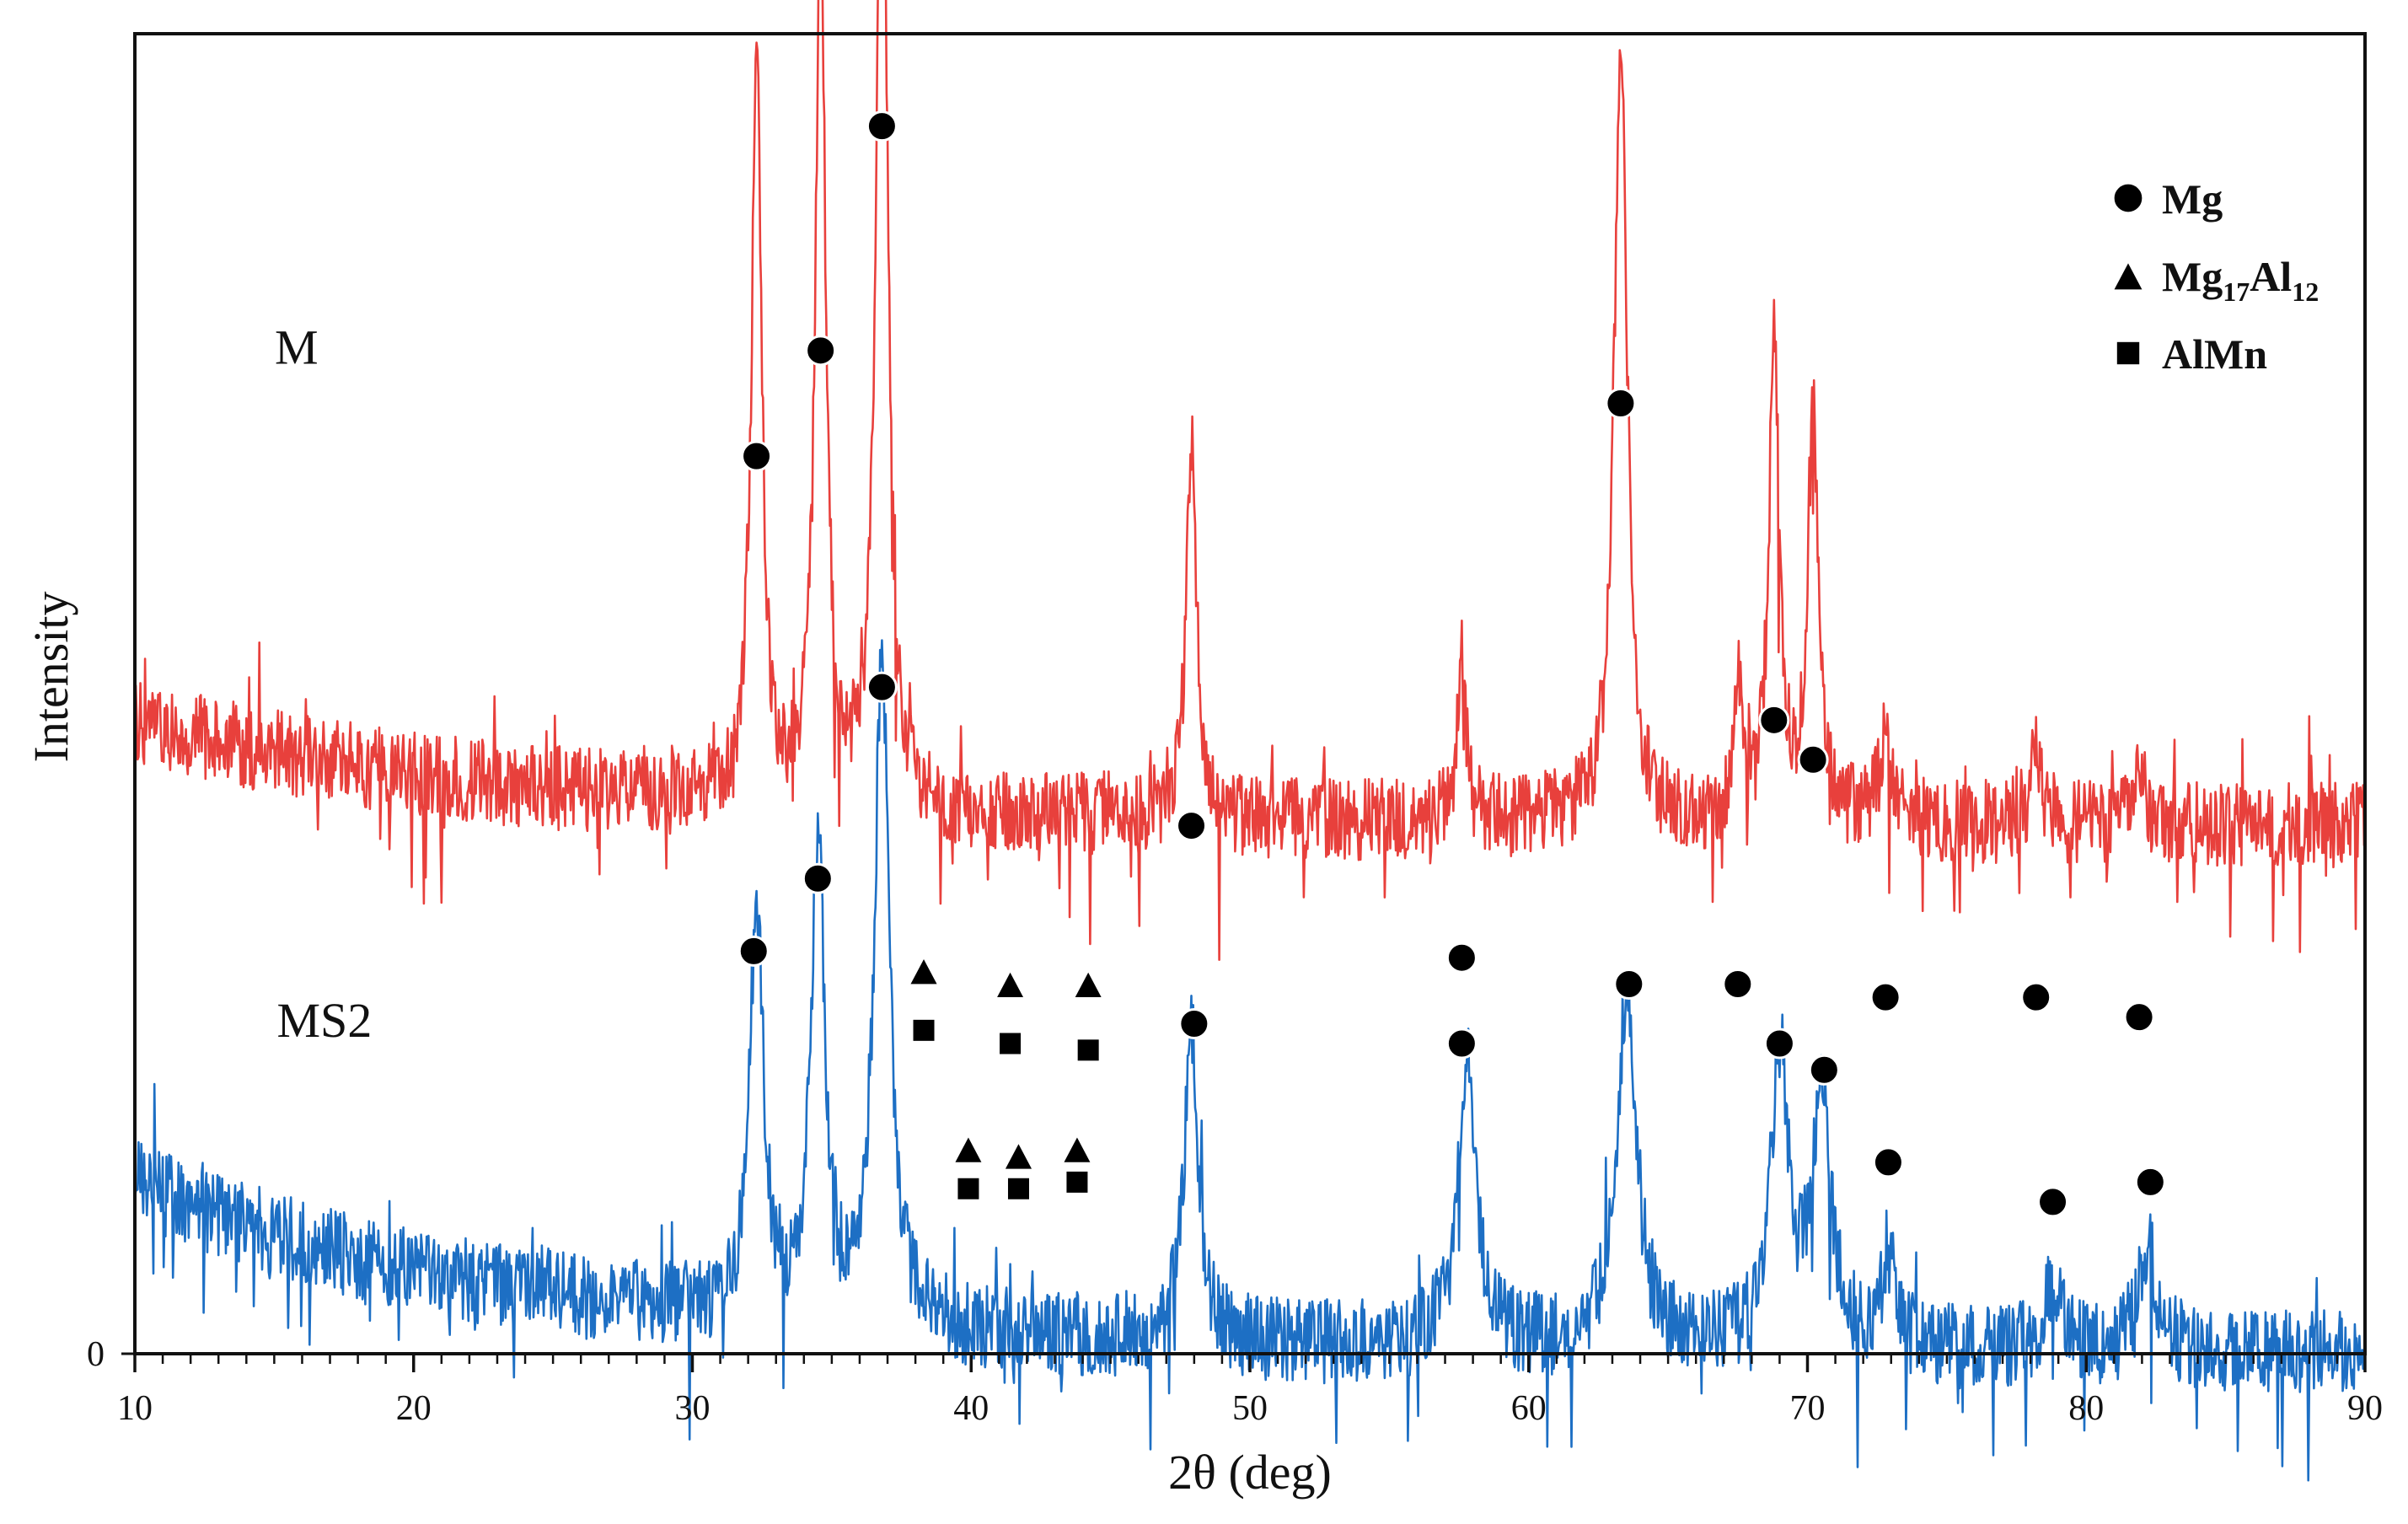  I want to click on axis-tick-layer: 10 20 30 40 50 60 70 80 90 0, so click(1235, 1381).